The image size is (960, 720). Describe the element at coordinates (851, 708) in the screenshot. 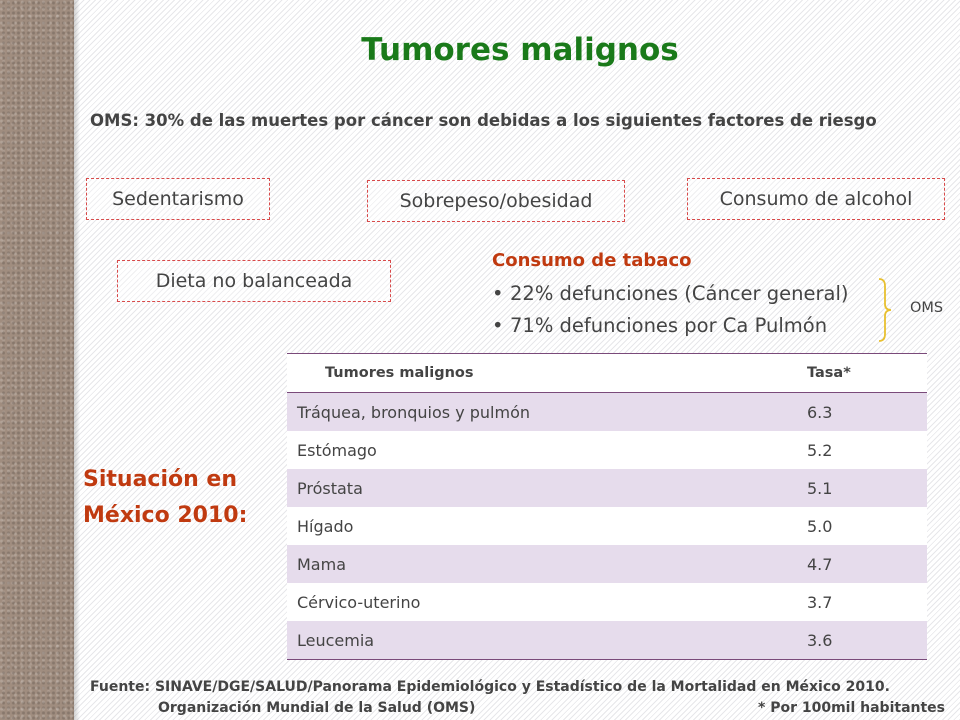

I see `rate-footnote: * Por 100mil habitantes` at that location.